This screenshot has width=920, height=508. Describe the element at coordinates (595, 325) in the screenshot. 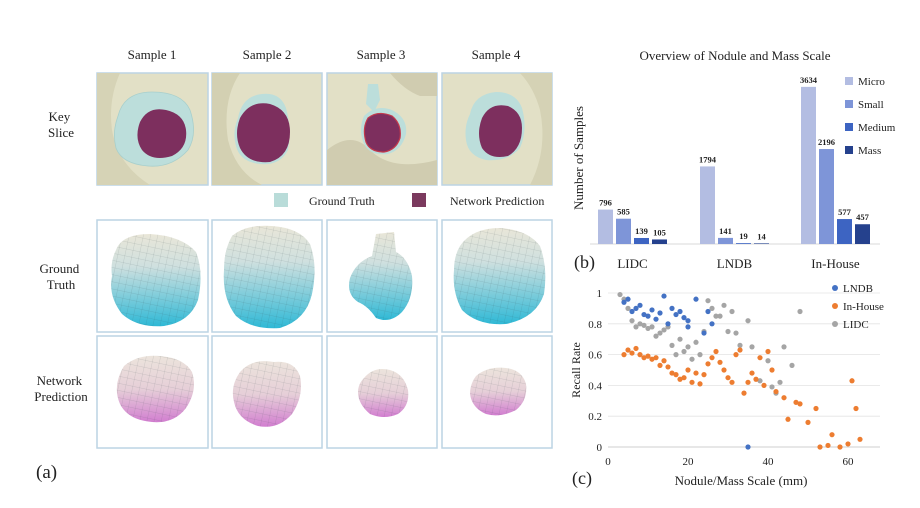

I see `scatter-ytick-label: 0.8` at that location.